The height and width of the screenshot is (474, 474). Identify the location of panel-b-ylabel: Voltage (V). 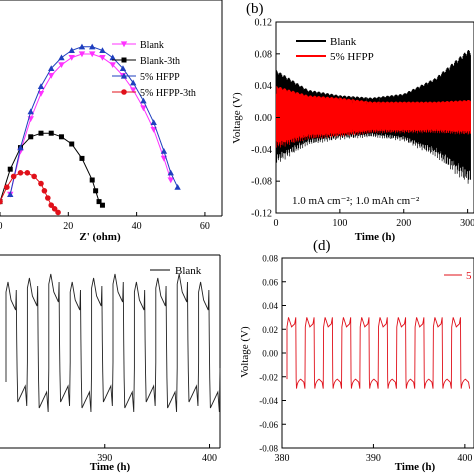
(237, 118).